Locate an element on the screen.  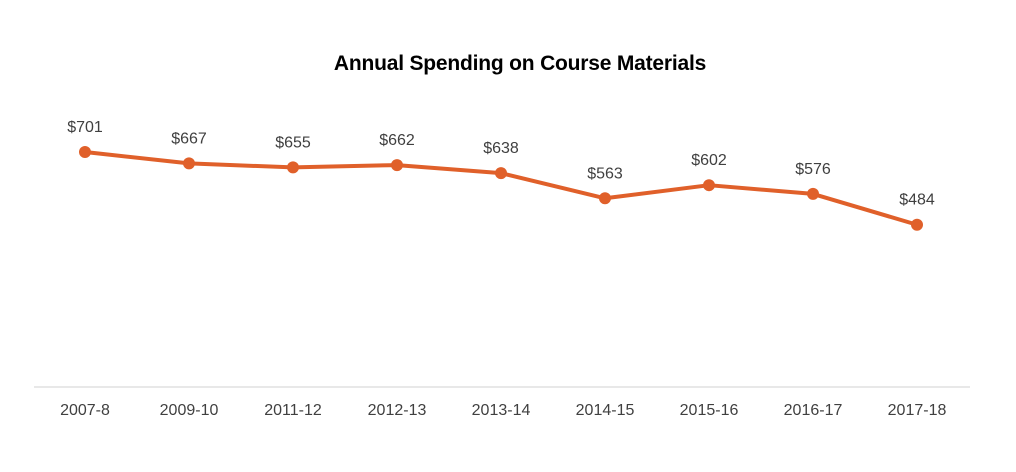
data-points is located at coordinates (501, 188).